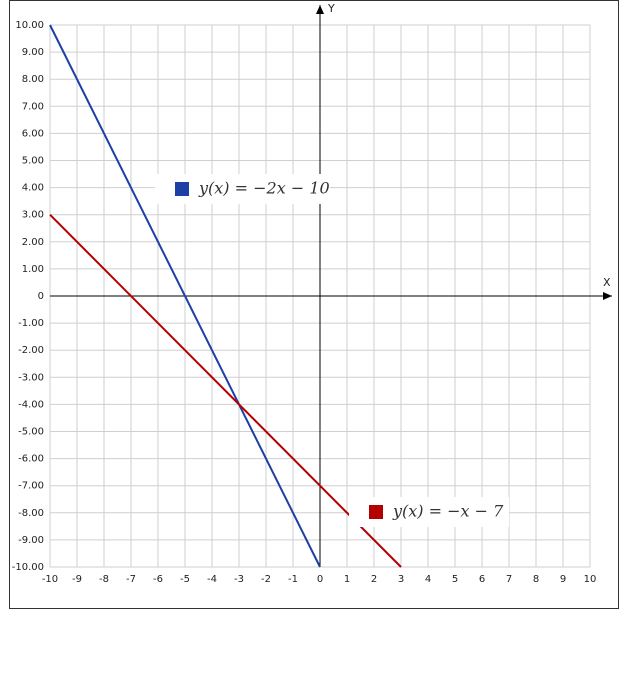 This screenshot has width=628, height=700. I want to click on x-tick-label: -7, so click(131, 579).